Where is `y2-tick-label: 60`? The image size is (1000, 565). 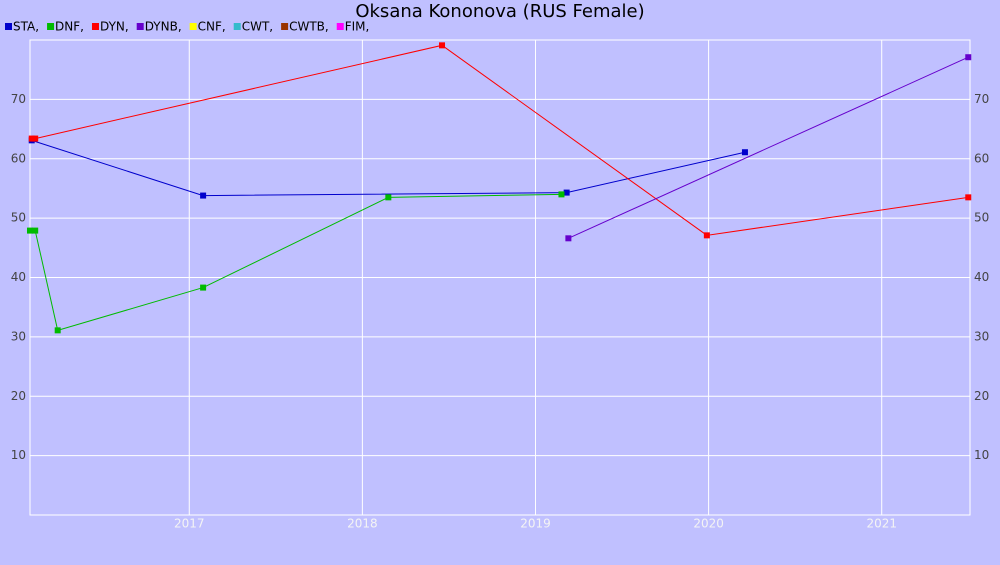 y2-tick-label: 60 is located at coordinates (981, 158).